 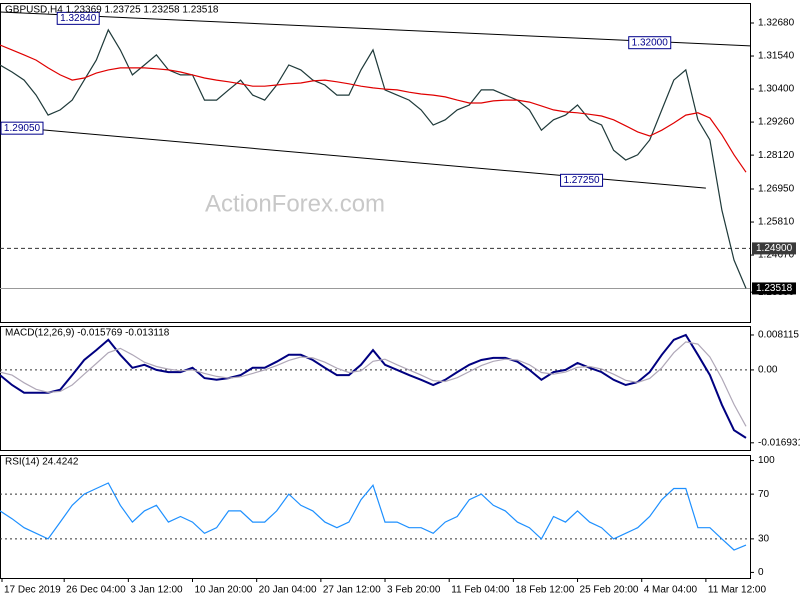 I want to click on y-tick-label: 100, so click(x=766, y=460).